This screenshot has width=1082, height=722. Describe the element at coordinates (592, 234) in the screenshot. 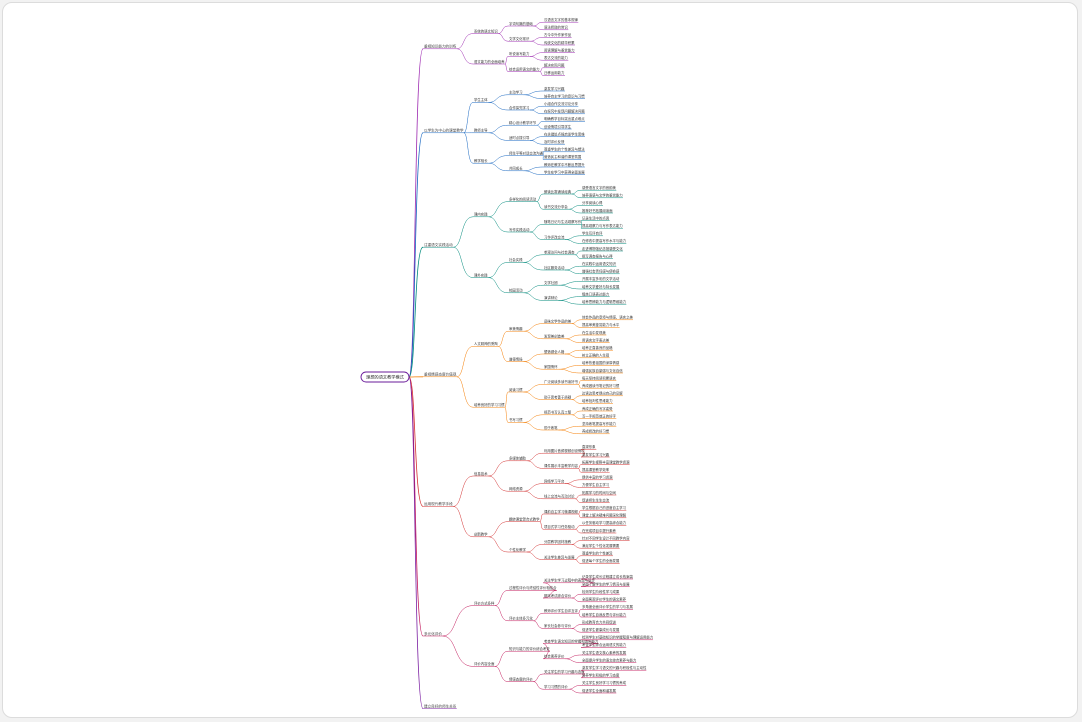

I see `topic-node: 学生互评自评` at that location.